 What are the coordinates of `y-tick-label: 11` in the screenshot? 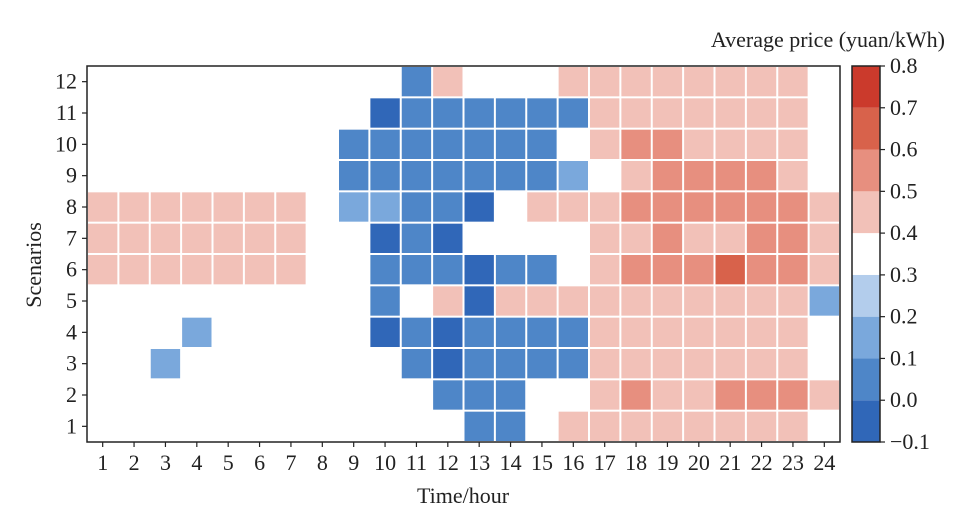 It's located at (66, 112).